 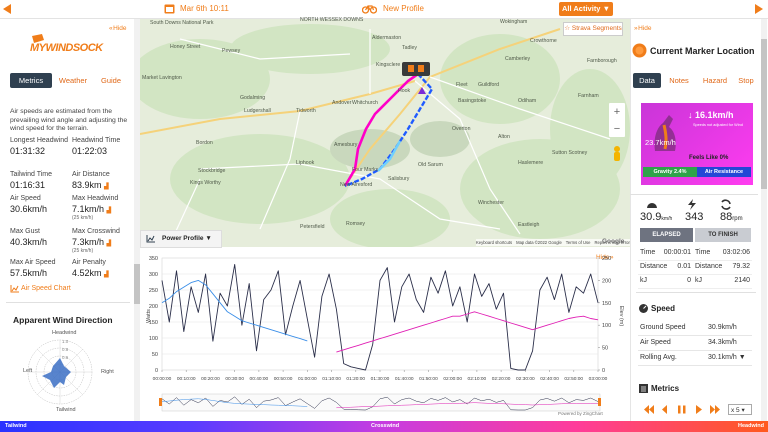 What do you see at coordinates (722, 342) in the screenshot?
I see `speed-value: 34.3km/h` at bounding box center [722, 342].